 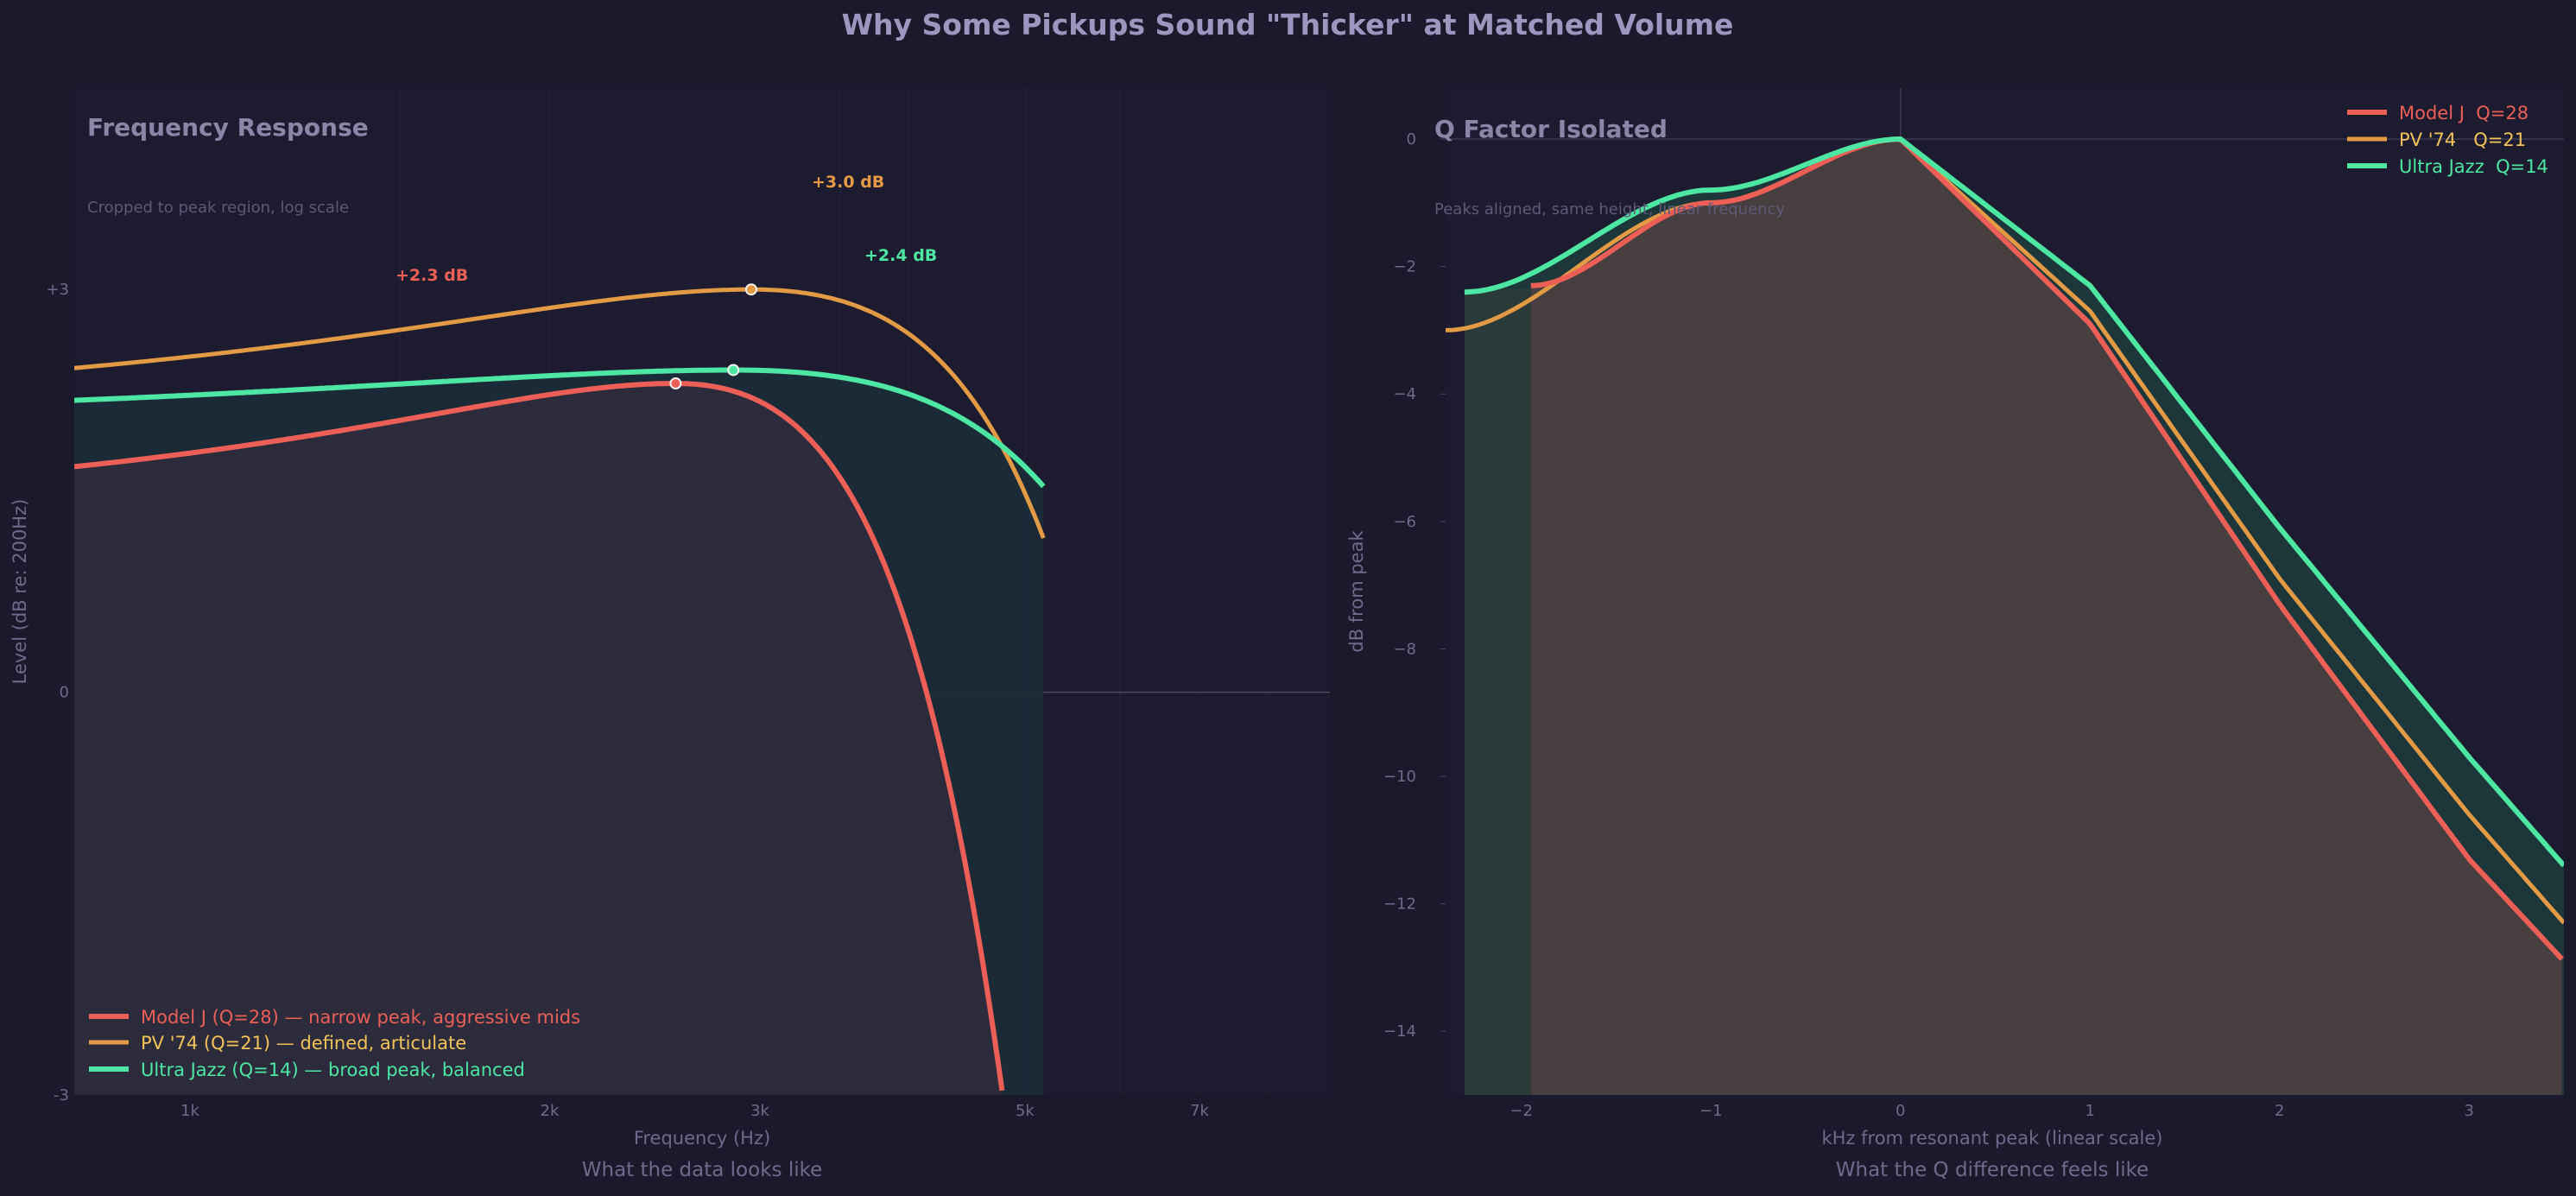 I want to click on left-xtick-label-3k: 3k, so click(x=759, y=1111).